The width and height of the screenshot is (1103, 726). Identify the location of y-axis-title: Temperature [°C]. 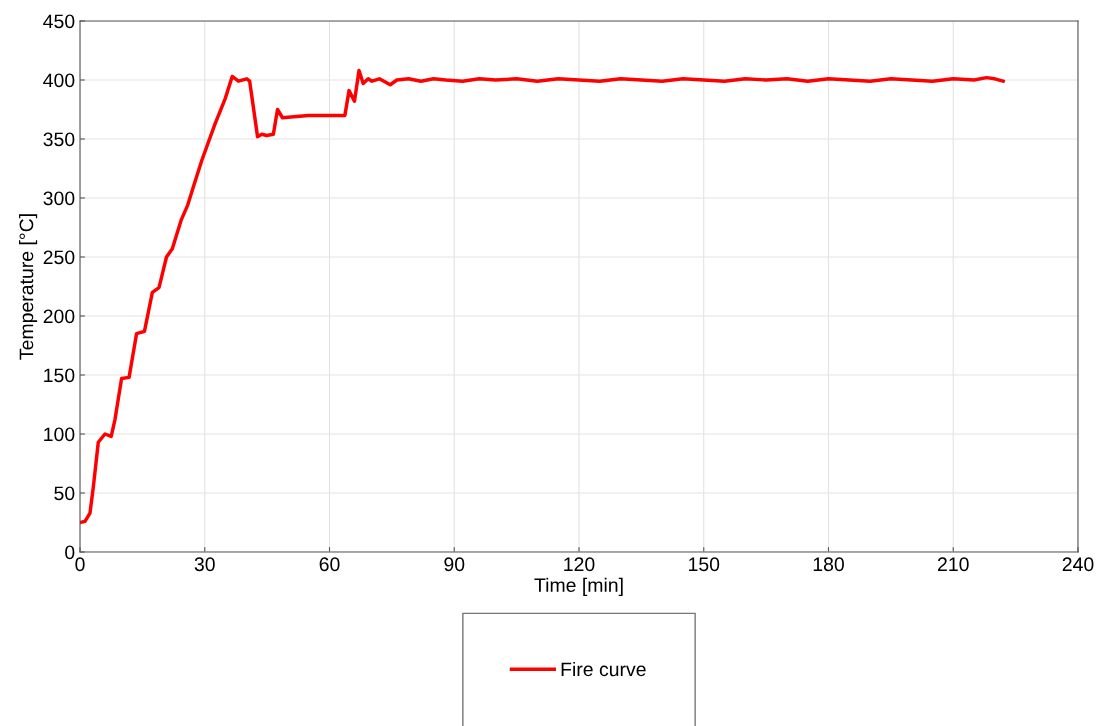
(28, 287).